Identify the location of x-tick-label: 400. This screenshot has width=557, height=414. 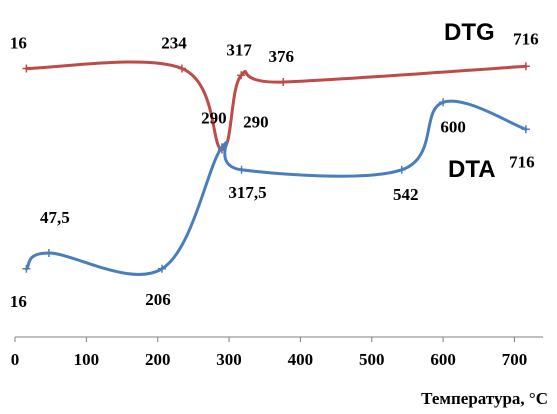
(301, 359).